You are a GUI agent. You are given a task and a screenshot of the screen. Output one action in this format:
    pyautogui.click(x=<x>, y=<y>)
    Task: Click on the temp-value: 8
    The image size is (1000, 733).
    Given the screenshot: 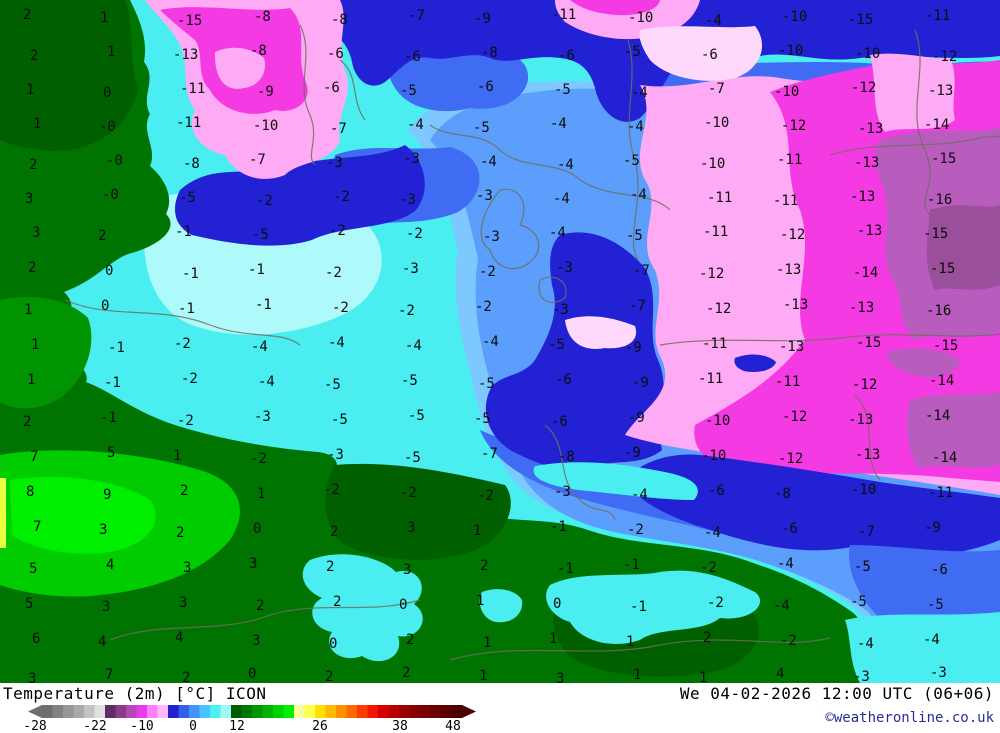 What is the action you would take?
    pyautogui.click(x=30, y=492)
    